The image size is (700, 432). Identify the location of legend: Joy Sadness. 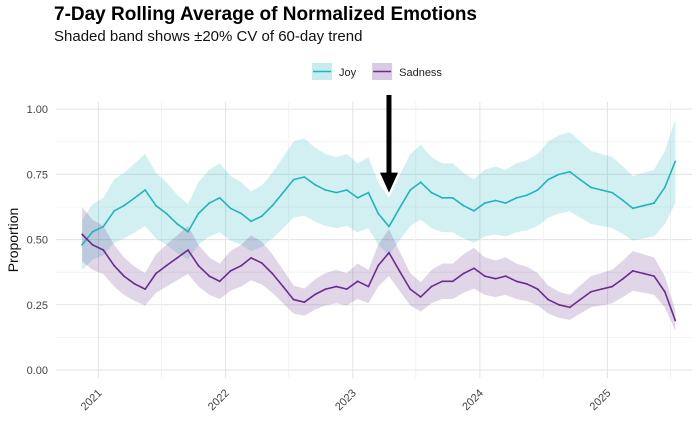
(377, 71).